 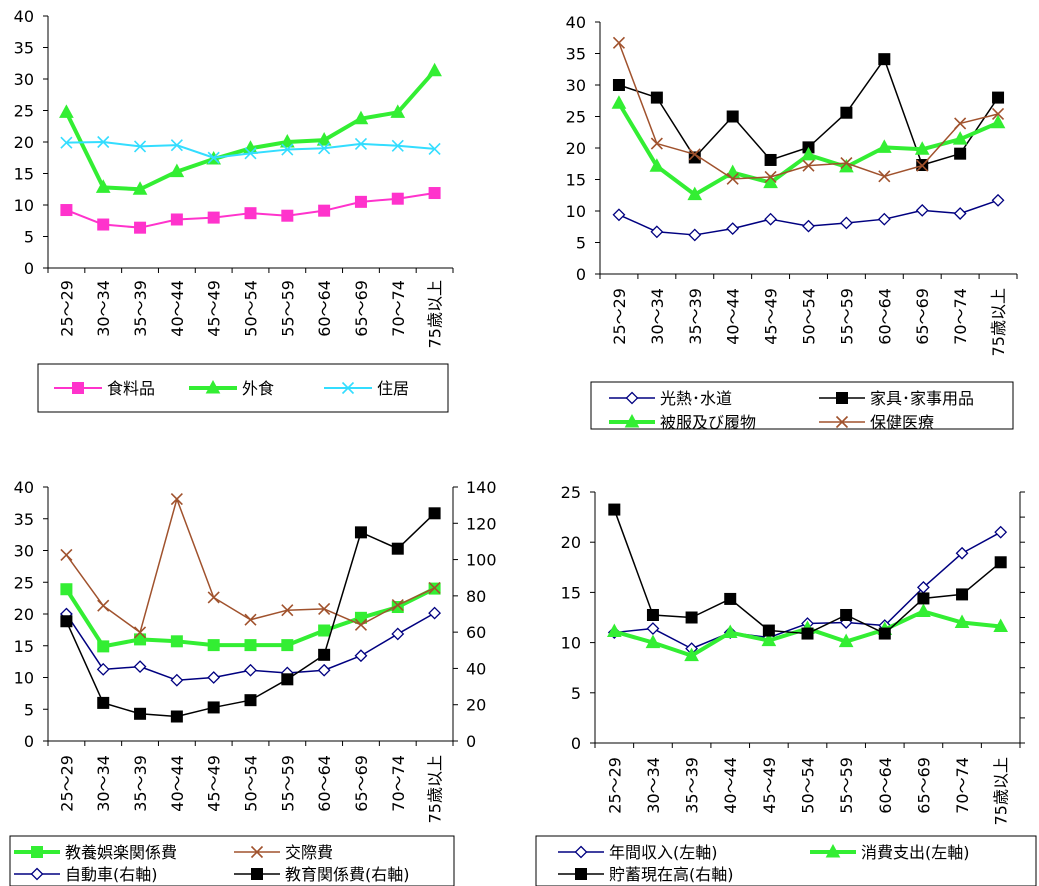 I want to click on legend: 年間収入(左軸) 消費支出(左軸) 貯蓄現在高(右軸), so click(x=786, y=860).